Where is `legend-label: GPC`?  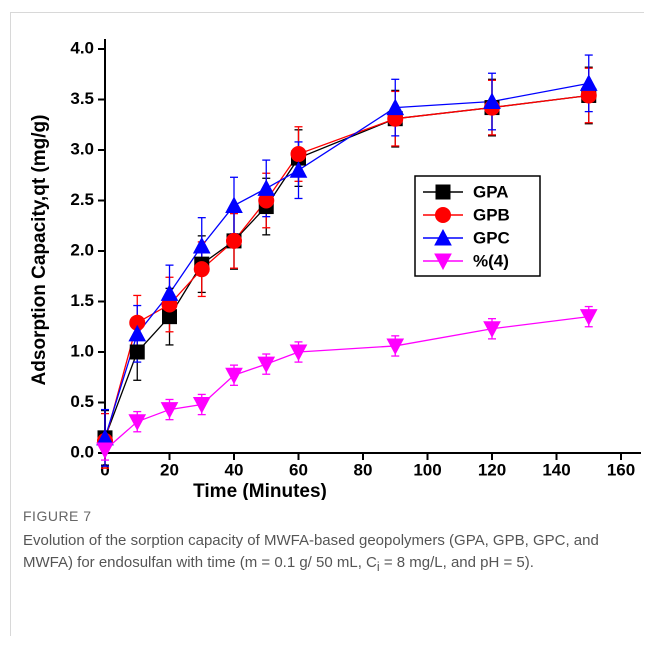
legend-label: GPC is located at coordinates (491, 237).